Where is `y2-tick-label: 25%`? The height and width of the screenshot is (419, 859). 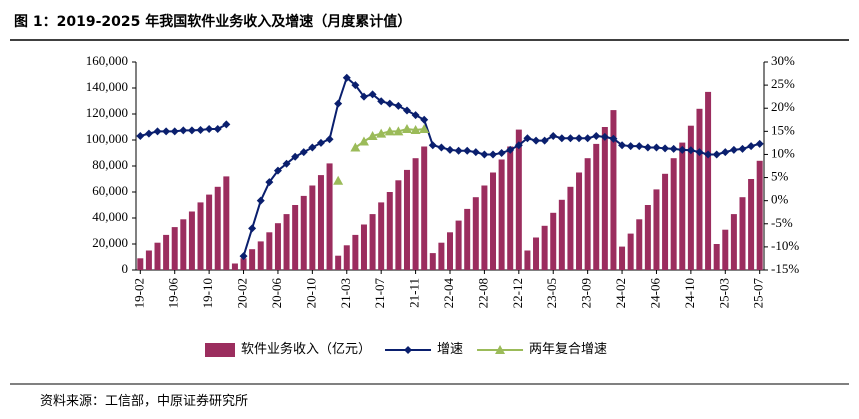
y2-tick-label: 25% is located at coordinates (783, 83).